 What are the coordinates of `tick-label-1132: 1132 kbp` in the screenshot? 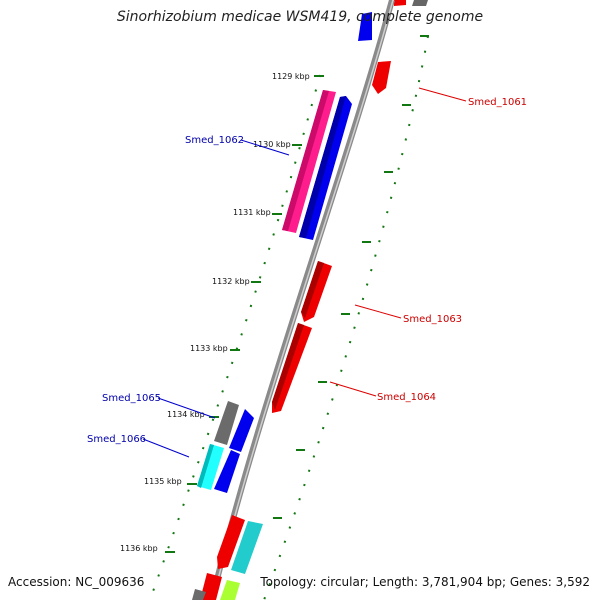 It's located at (231, 281).